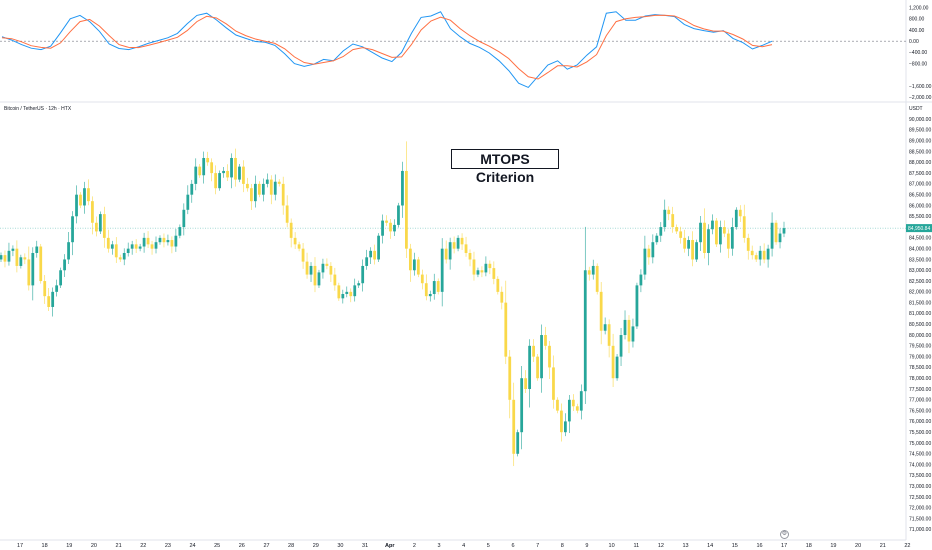  What do you see at coordinates (784, 534) in the screenshot?
I see `gear-icon: ⚙` at bounding box center [784, 534].